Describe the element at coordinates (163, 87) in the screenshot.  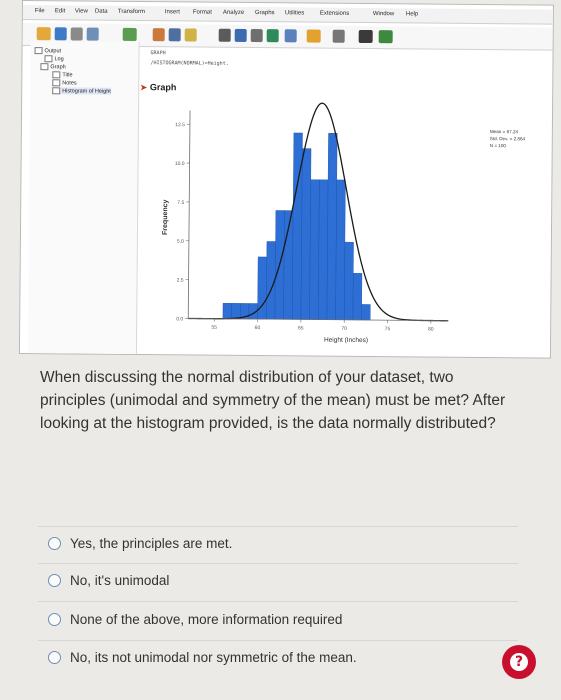
I see `graph-heading-label: Graph` at that location.